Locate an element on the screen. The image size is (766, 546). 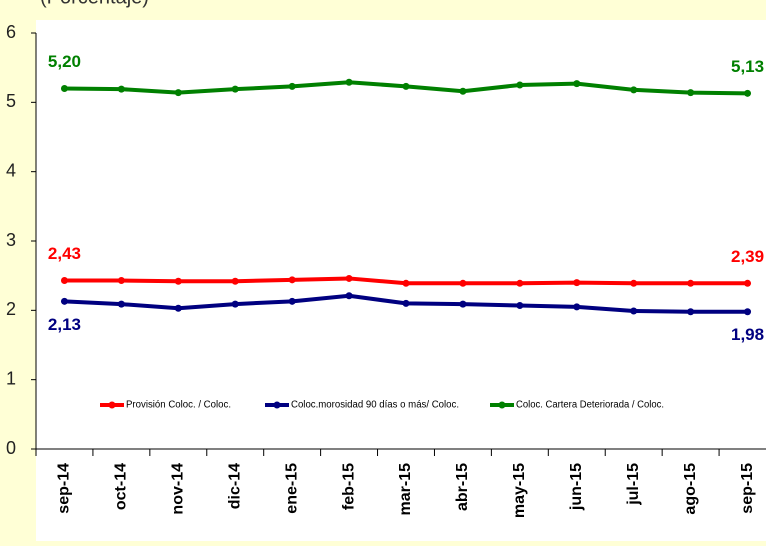
value-label: 5,13 is located at coordinates (747, 66).